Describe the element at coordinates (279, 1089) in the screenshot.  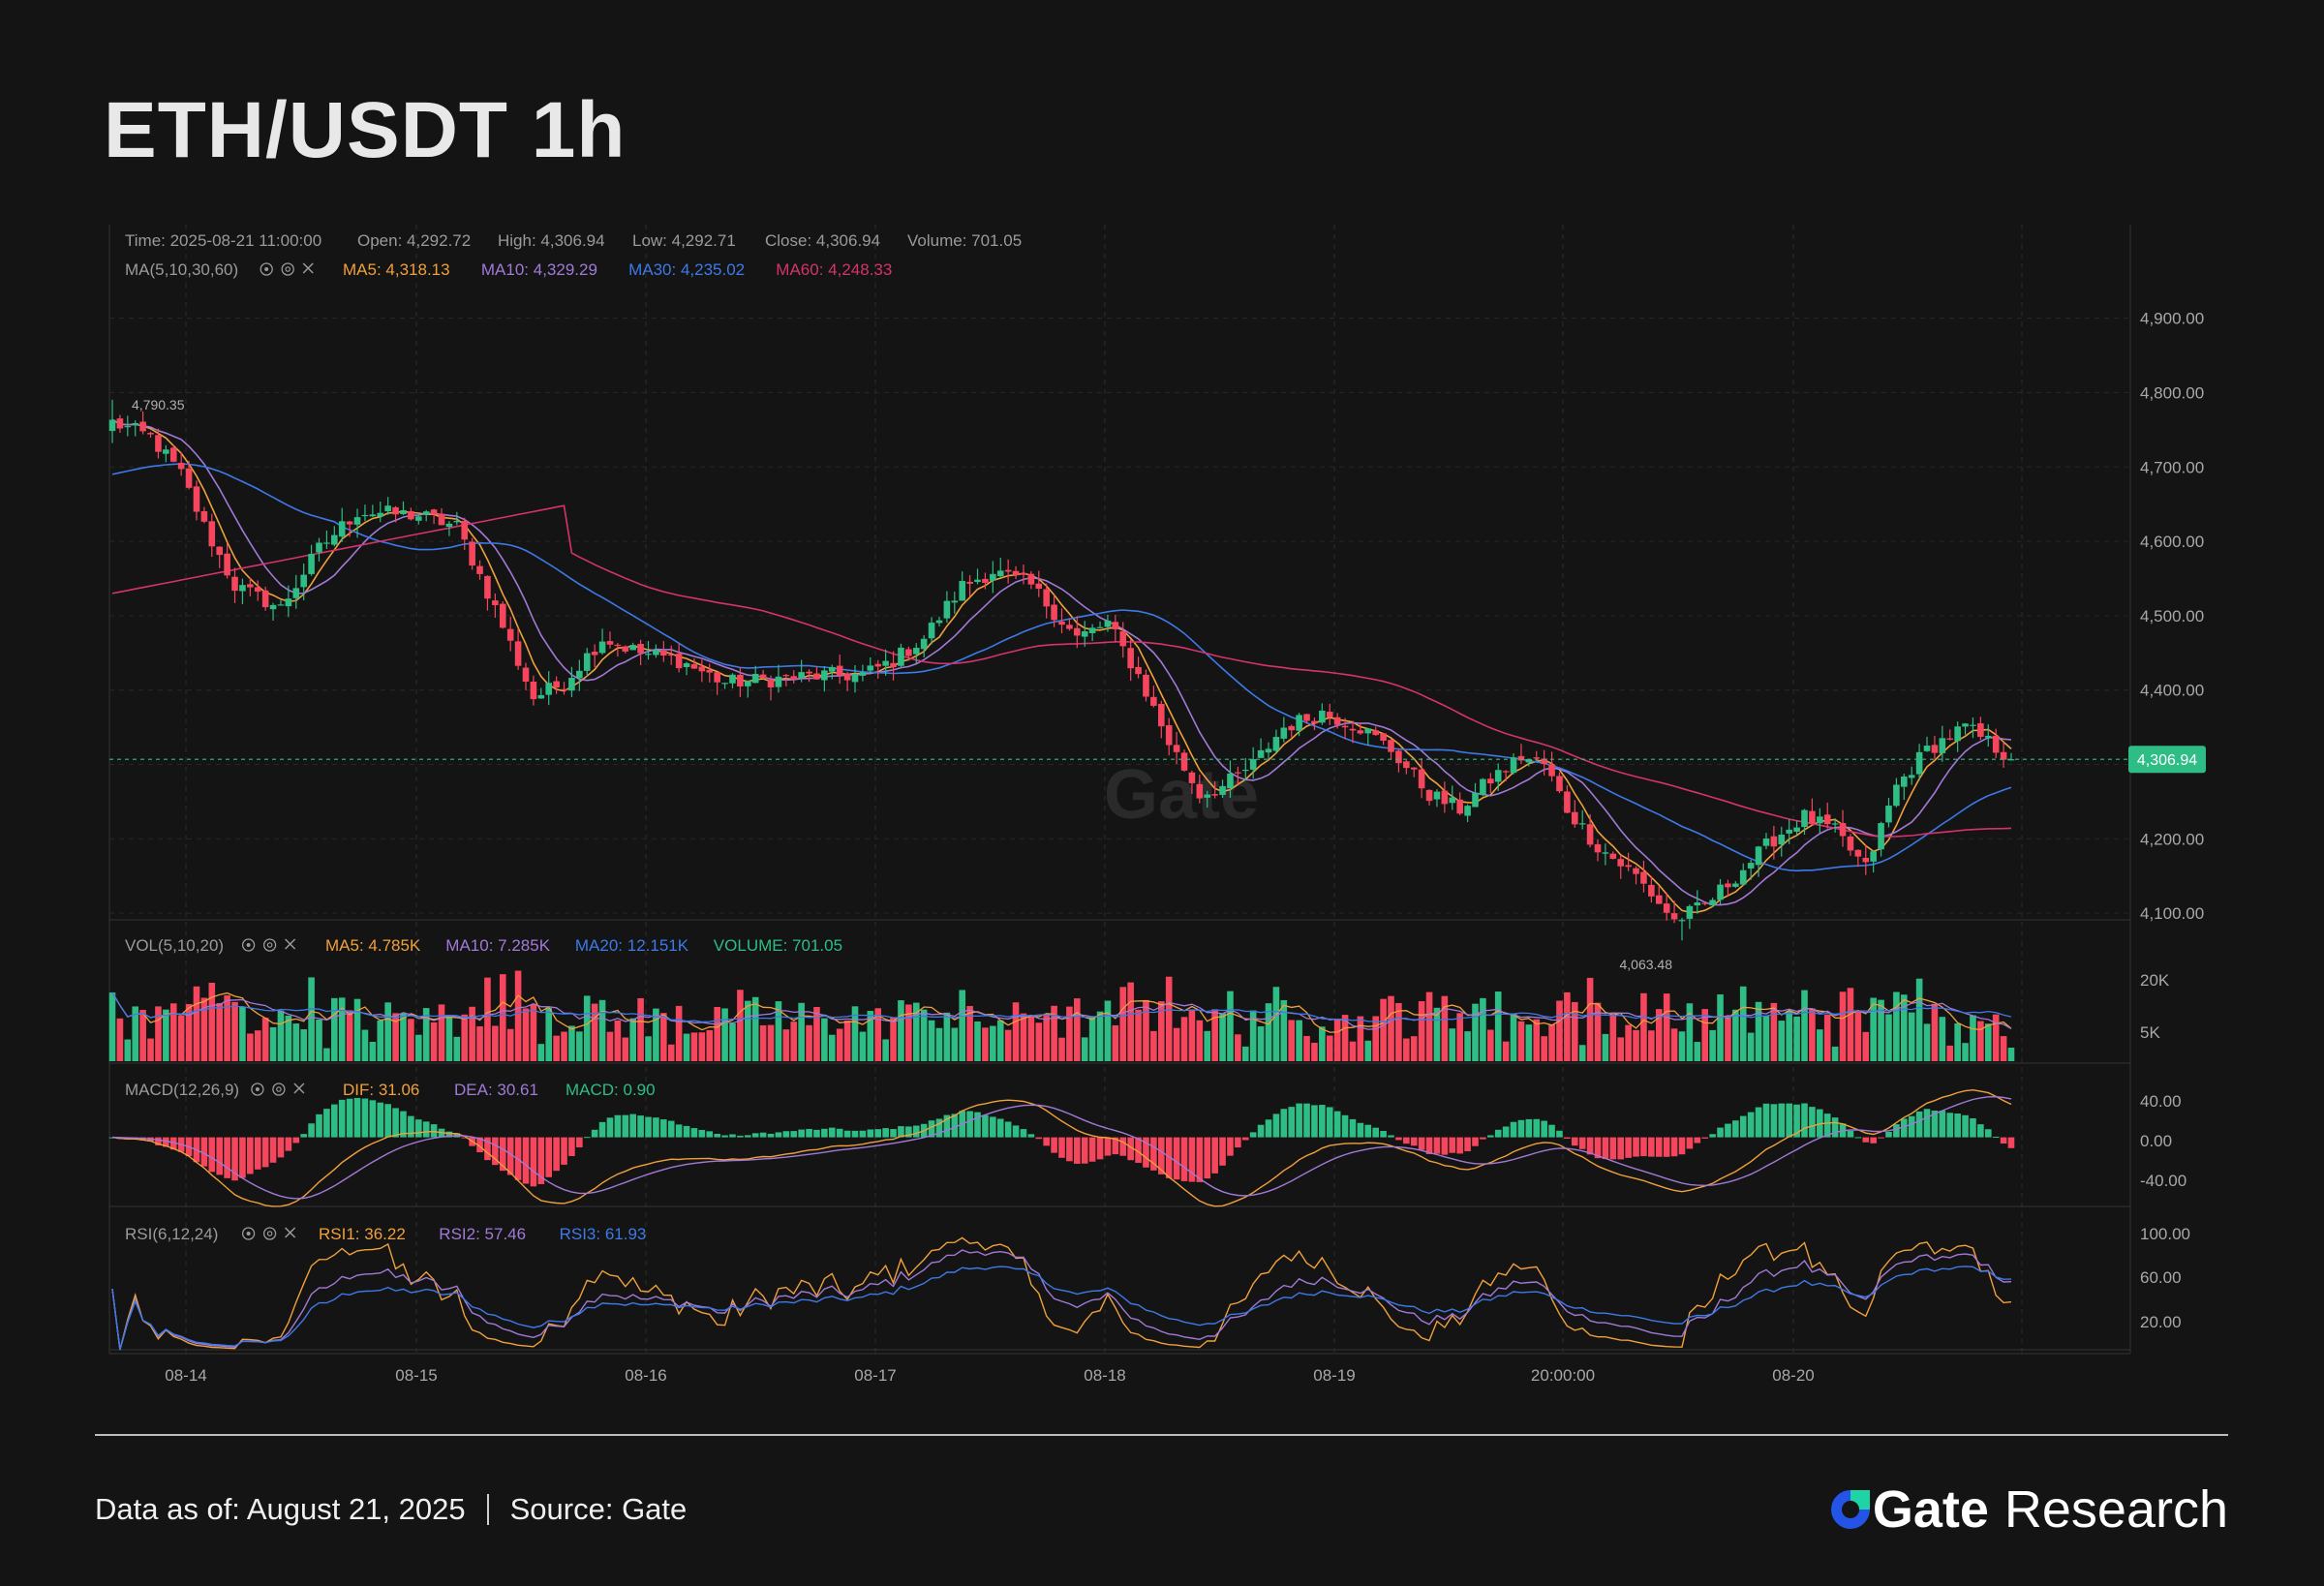
I see `settings-icon` at that location.